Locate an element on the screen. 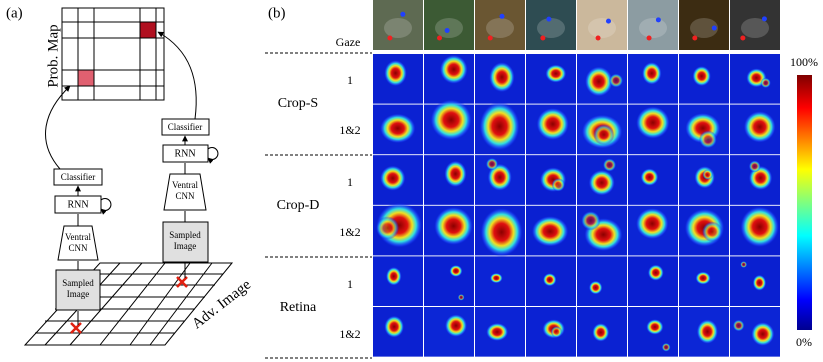 Image resolution: width=823 pixels, height=362 pixels. prob-map-grid is located at coordinates (113, 54).